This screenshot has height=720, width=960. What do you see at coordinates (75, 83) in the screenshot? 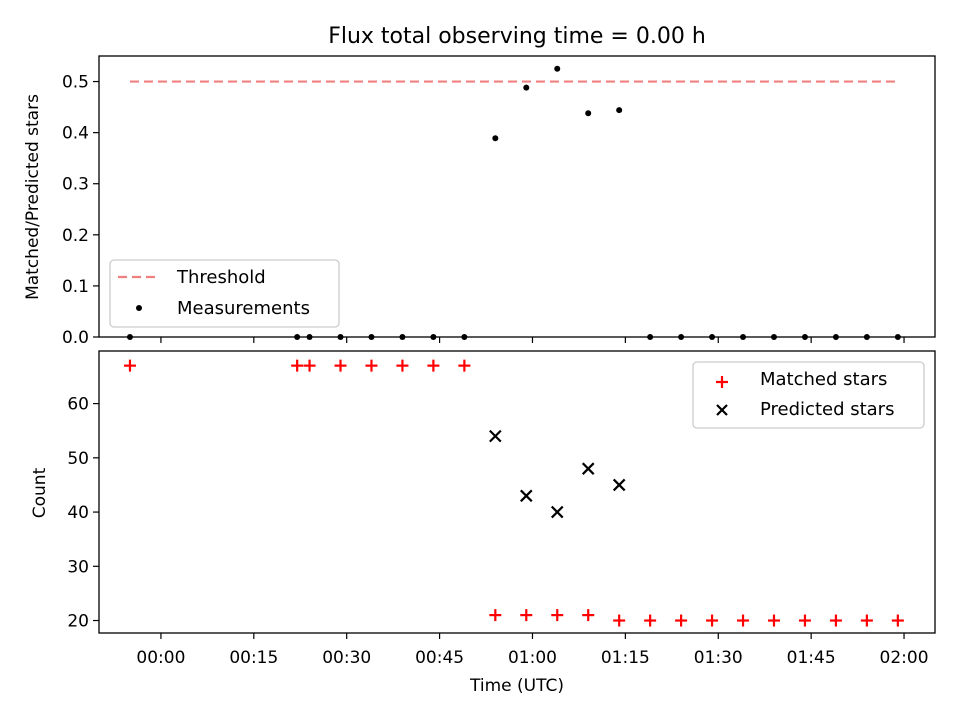
I see `top-y-tick-label: 0.5` at bounding box center [75, 83].